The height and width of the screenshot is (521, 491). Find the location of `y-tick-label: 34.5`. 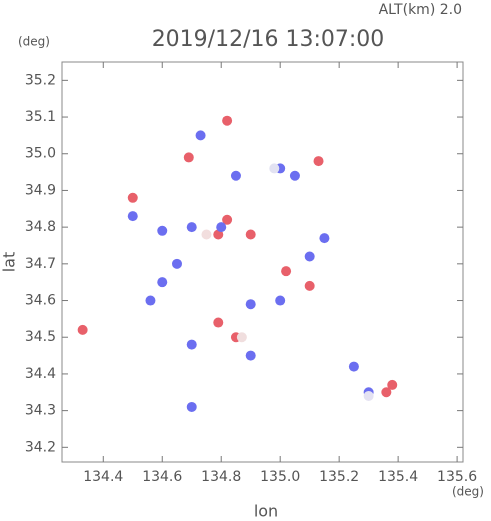

y-tick-label: 34.5 is located at coordinates (40, 337).